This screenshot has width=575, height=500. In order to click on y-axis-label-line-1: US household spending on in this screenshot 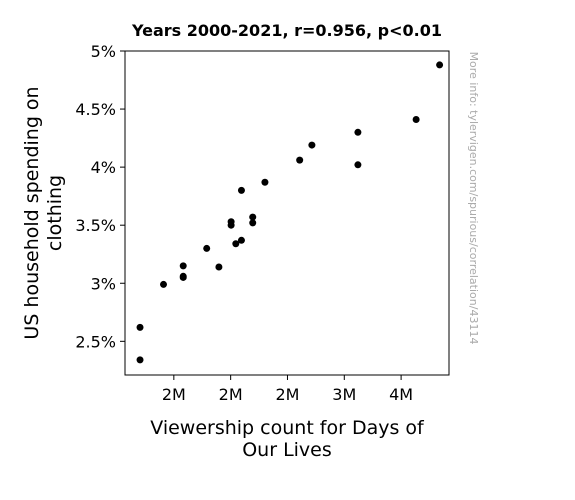, I will do `click(32, 212)`.